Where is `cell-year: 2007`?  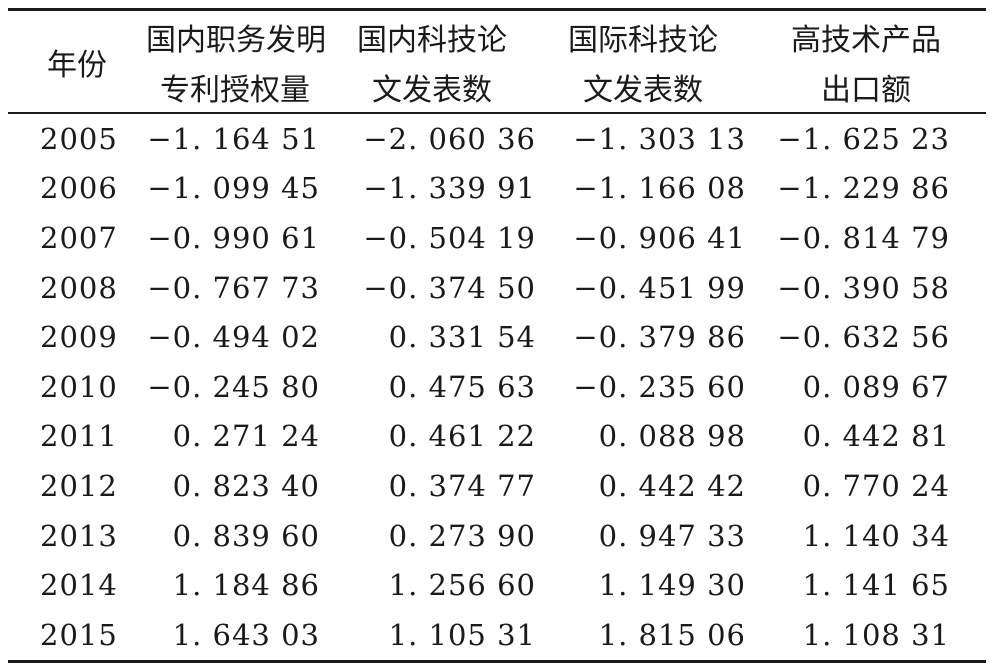
cell-year: 2007 is located at coordinates (79, 237).